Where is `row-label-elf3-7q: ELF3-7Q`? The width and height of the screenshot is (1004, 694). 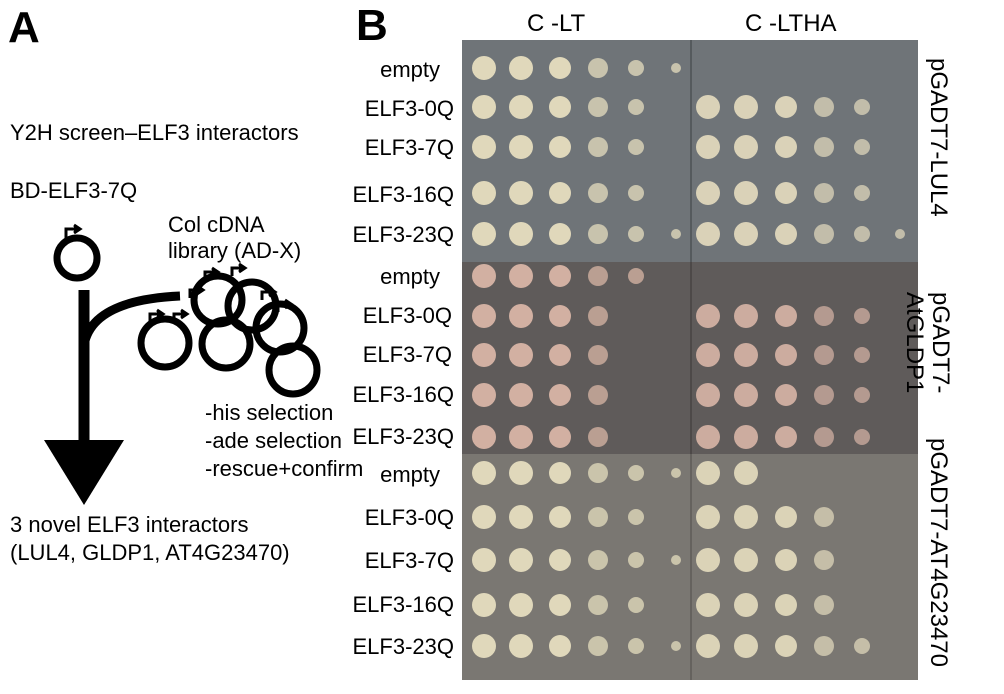 row-label-elf3-7q: ELF3-7Q is located at coordinates (409, 147).